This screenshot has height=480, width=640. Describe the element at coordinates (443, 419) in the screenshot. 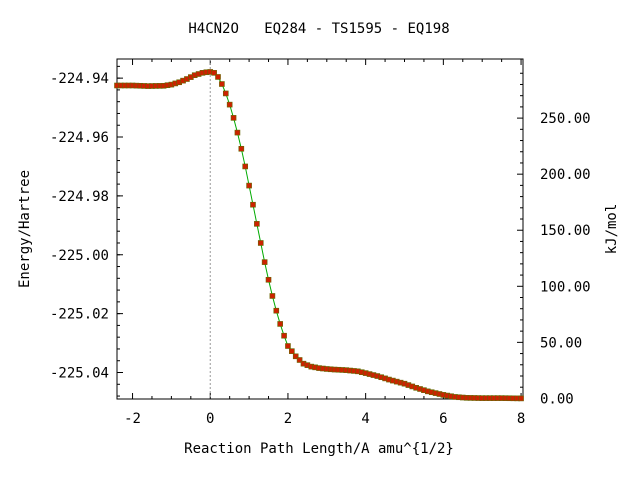

I see `x-tick-label: 6` at that location.